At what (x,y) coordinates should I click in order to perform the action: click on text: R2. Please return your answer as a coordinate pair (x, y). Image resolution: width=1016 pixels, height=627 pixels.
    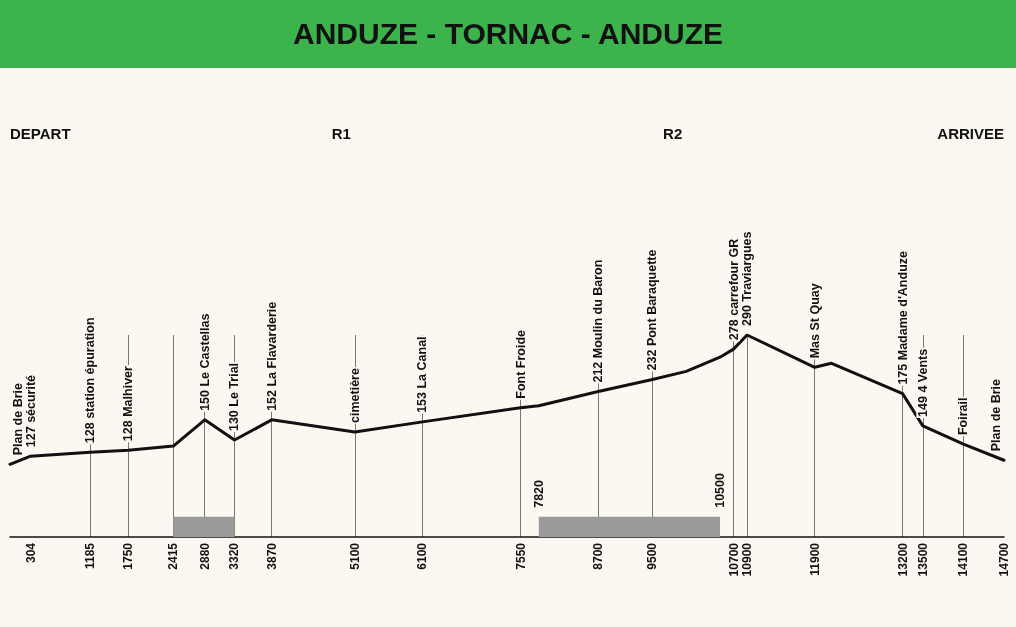
    Looking at the image, I should click on (673, 133).